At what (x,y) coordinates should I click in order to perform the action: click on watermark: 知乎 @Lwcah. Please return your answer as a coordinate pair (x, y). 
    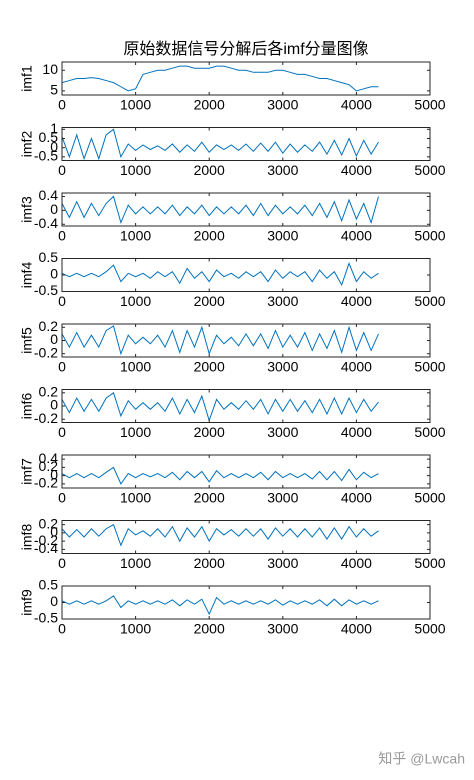
    Looking at the image, I should click on (421, 759).